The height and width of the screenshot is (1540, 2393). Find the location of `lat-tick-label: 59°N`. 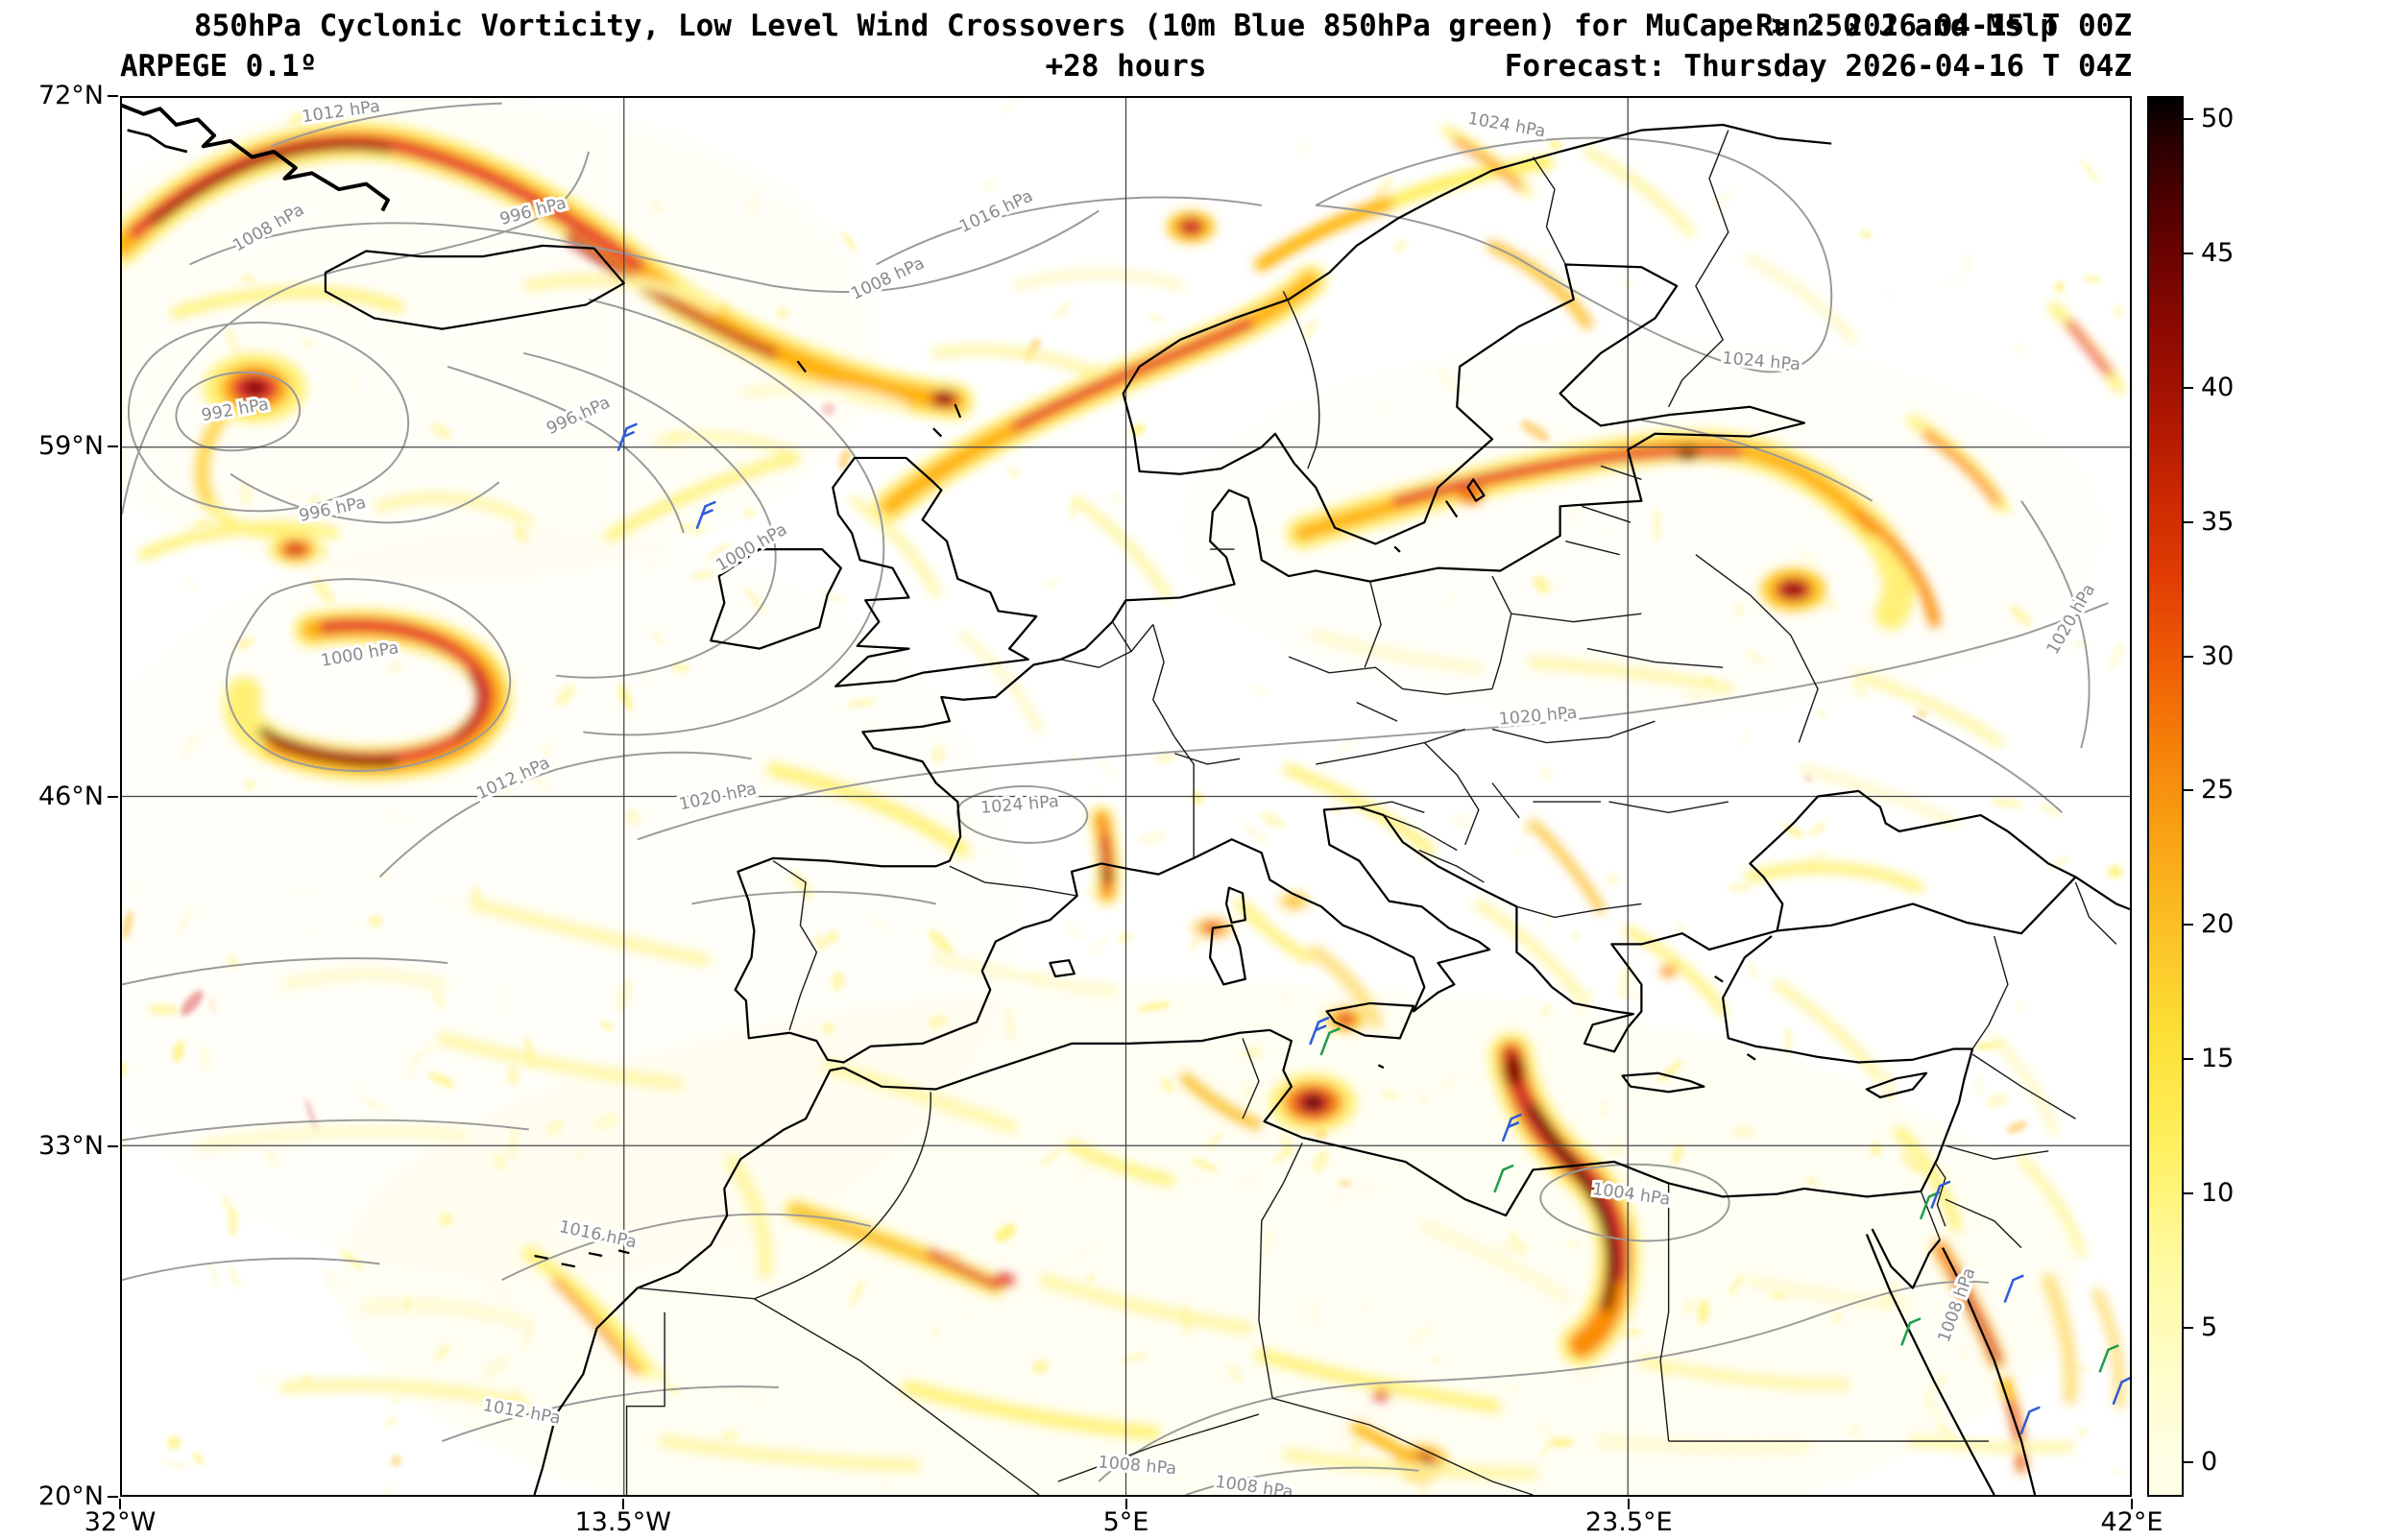

lat-tick-label: 59°N is located at coordinates (70, 446).